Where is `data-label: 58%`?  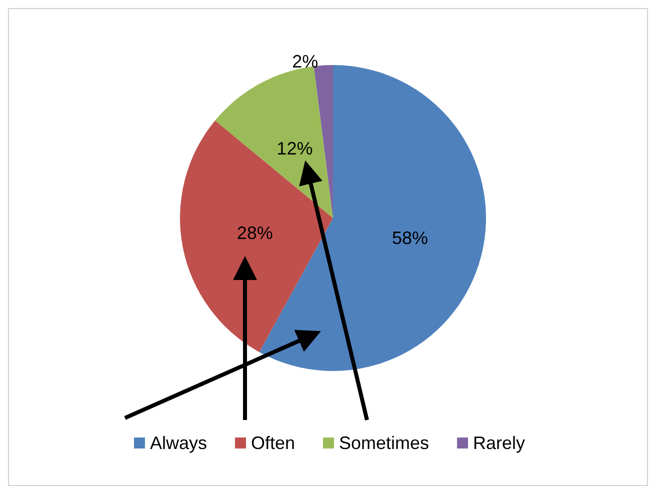 data-label: 58% is located at coordinates (410, 238).